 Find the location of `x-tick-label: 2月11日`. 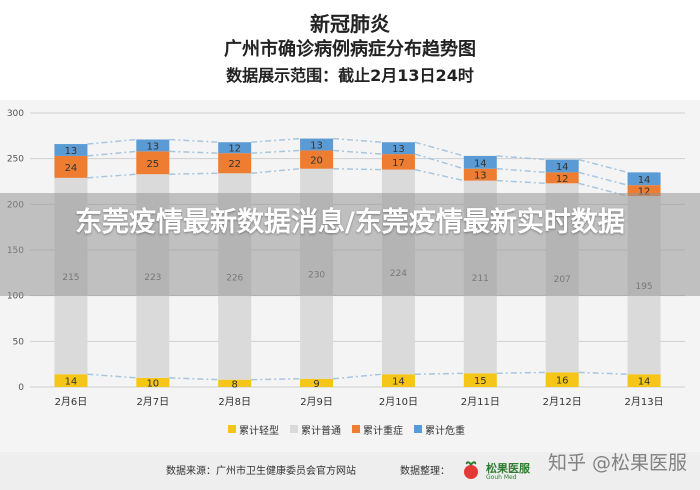

x-tick-label: 2月11日 is located at coordinates (480, 402).